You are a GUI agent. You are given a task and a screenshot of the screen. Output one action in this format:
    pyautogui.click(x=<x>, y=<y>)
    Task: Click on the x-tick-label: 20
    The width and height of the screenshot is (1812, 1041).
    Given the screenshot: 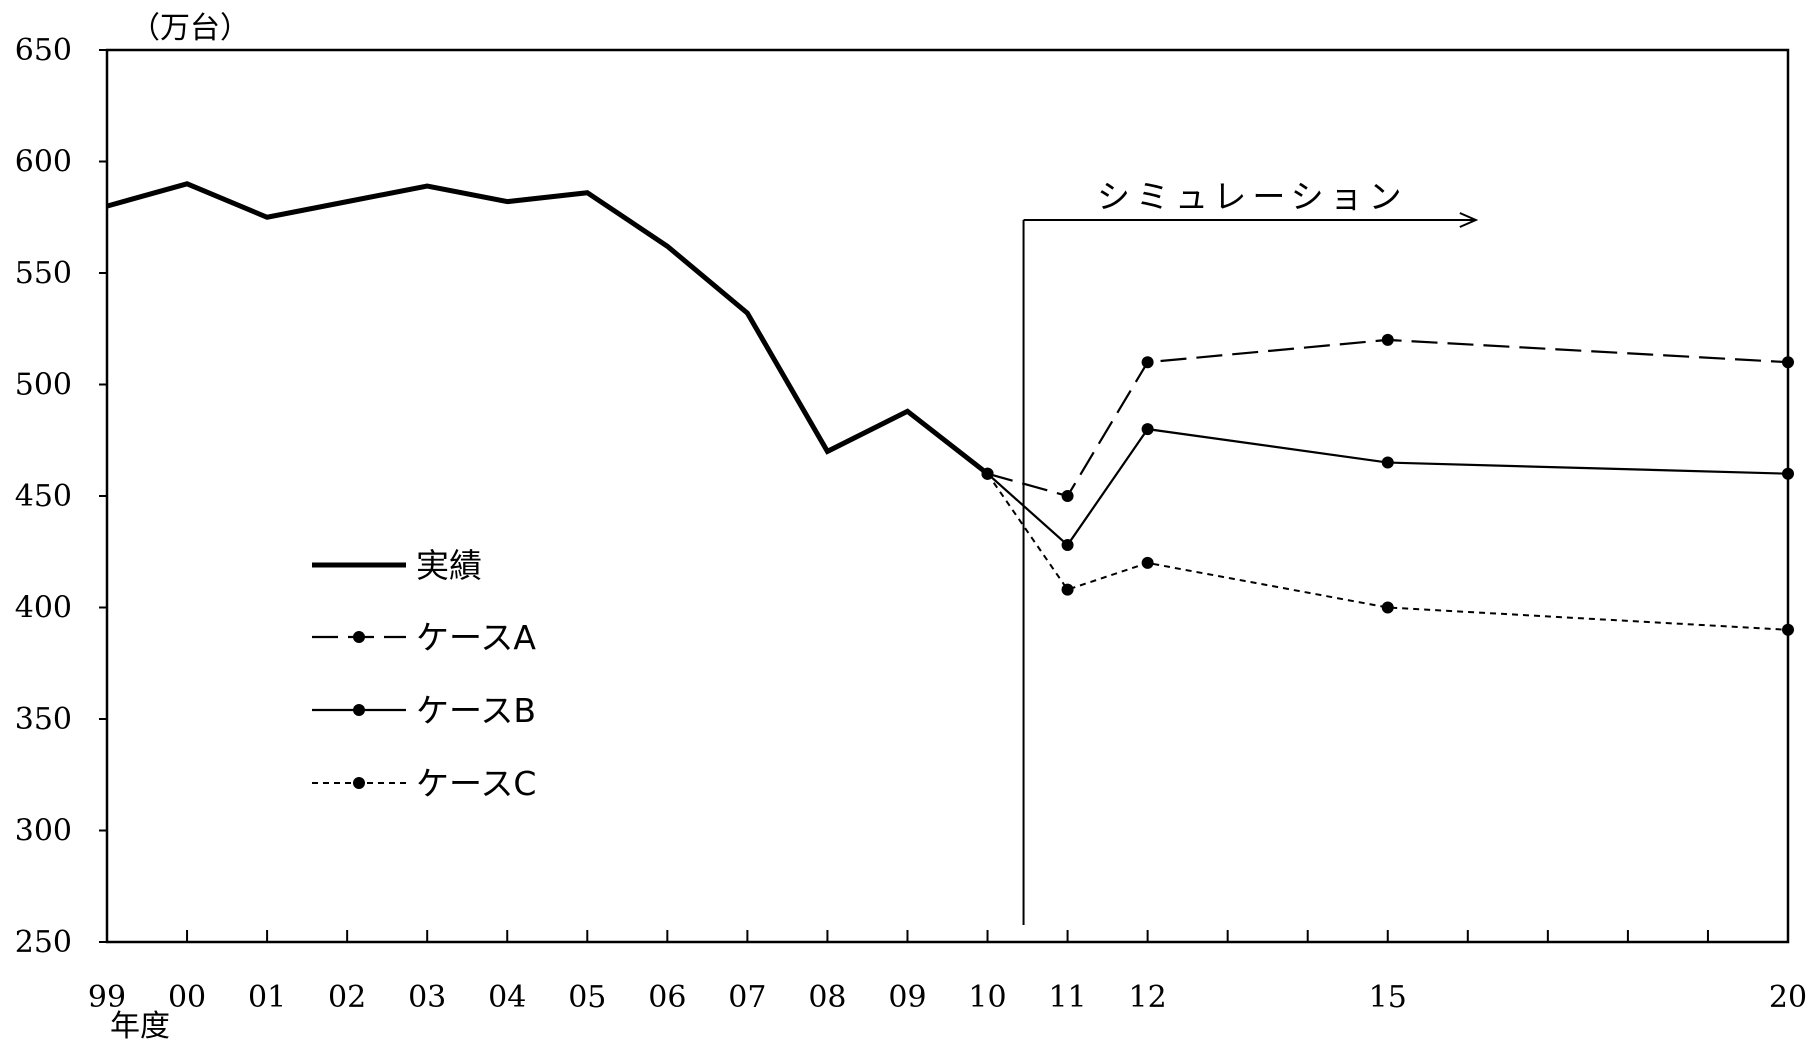 What is the action you would take?
    pyautogui.click(x=1788, y=997)
    